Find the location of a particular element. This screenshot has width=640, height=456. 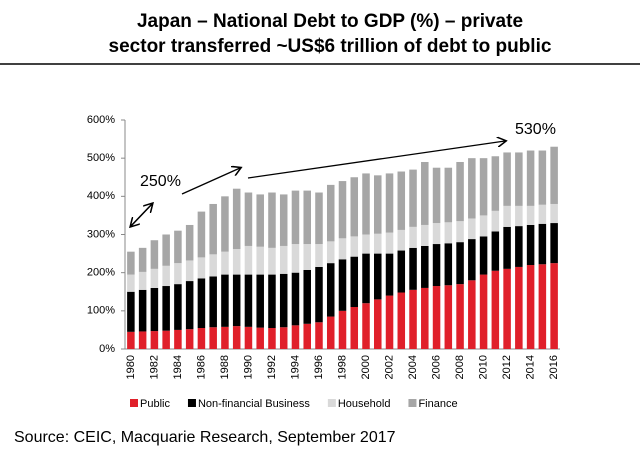

x-tick-label: 2002 is located at coordinates (389, 367).